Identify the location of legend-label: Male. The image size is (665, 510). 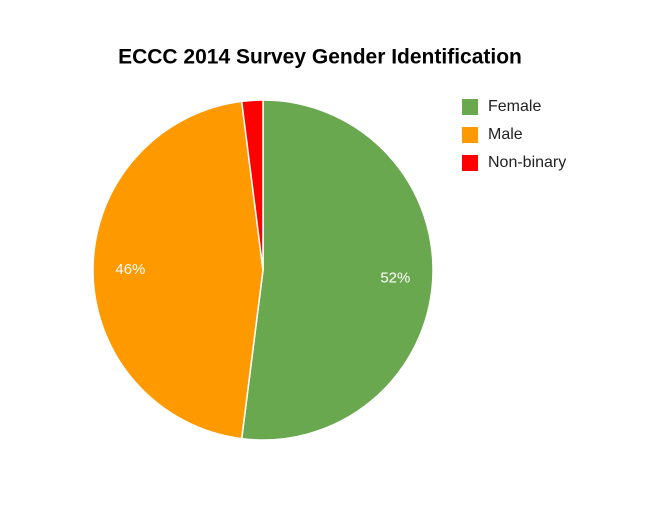
(505, 134).